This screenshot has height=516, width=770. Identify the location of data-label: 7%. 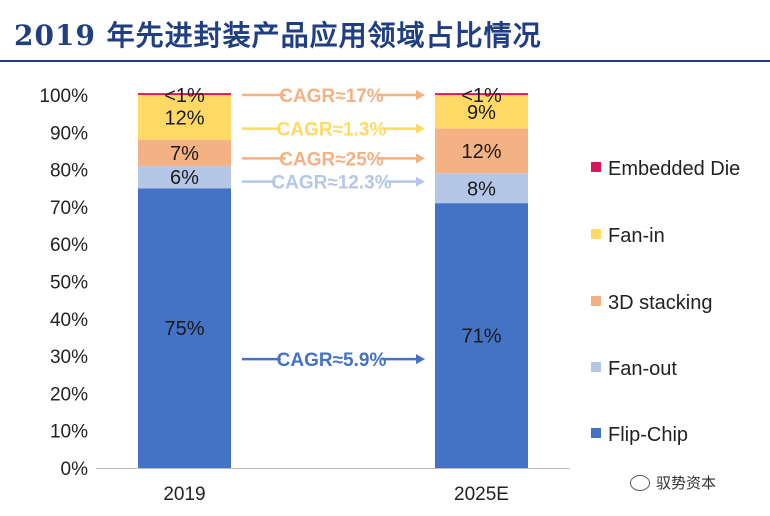
(184, 154).